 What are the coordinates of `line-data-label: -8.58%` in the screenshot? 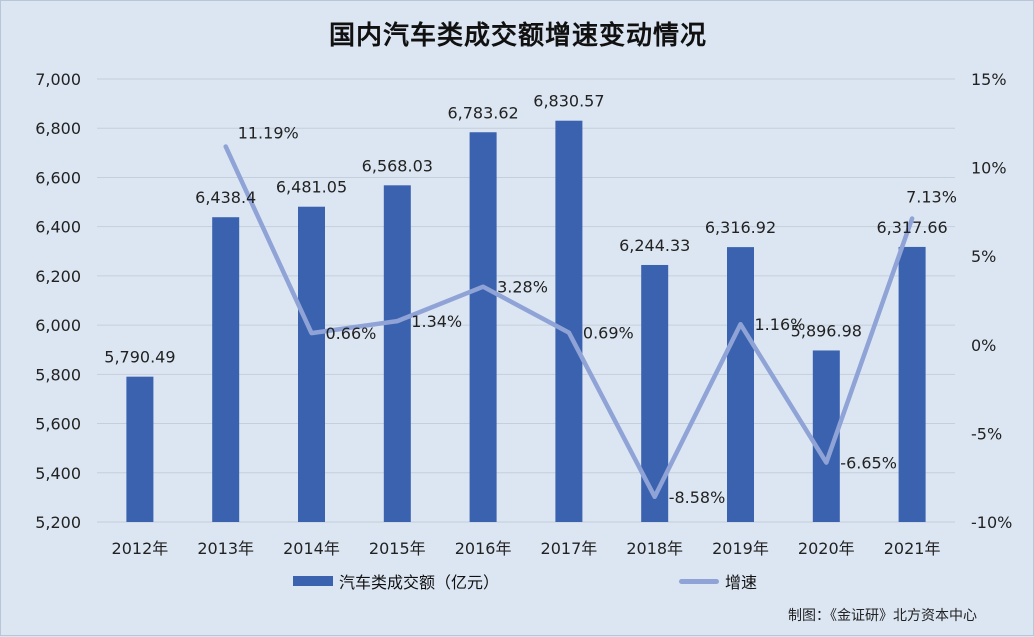 It's located at (697, 497).